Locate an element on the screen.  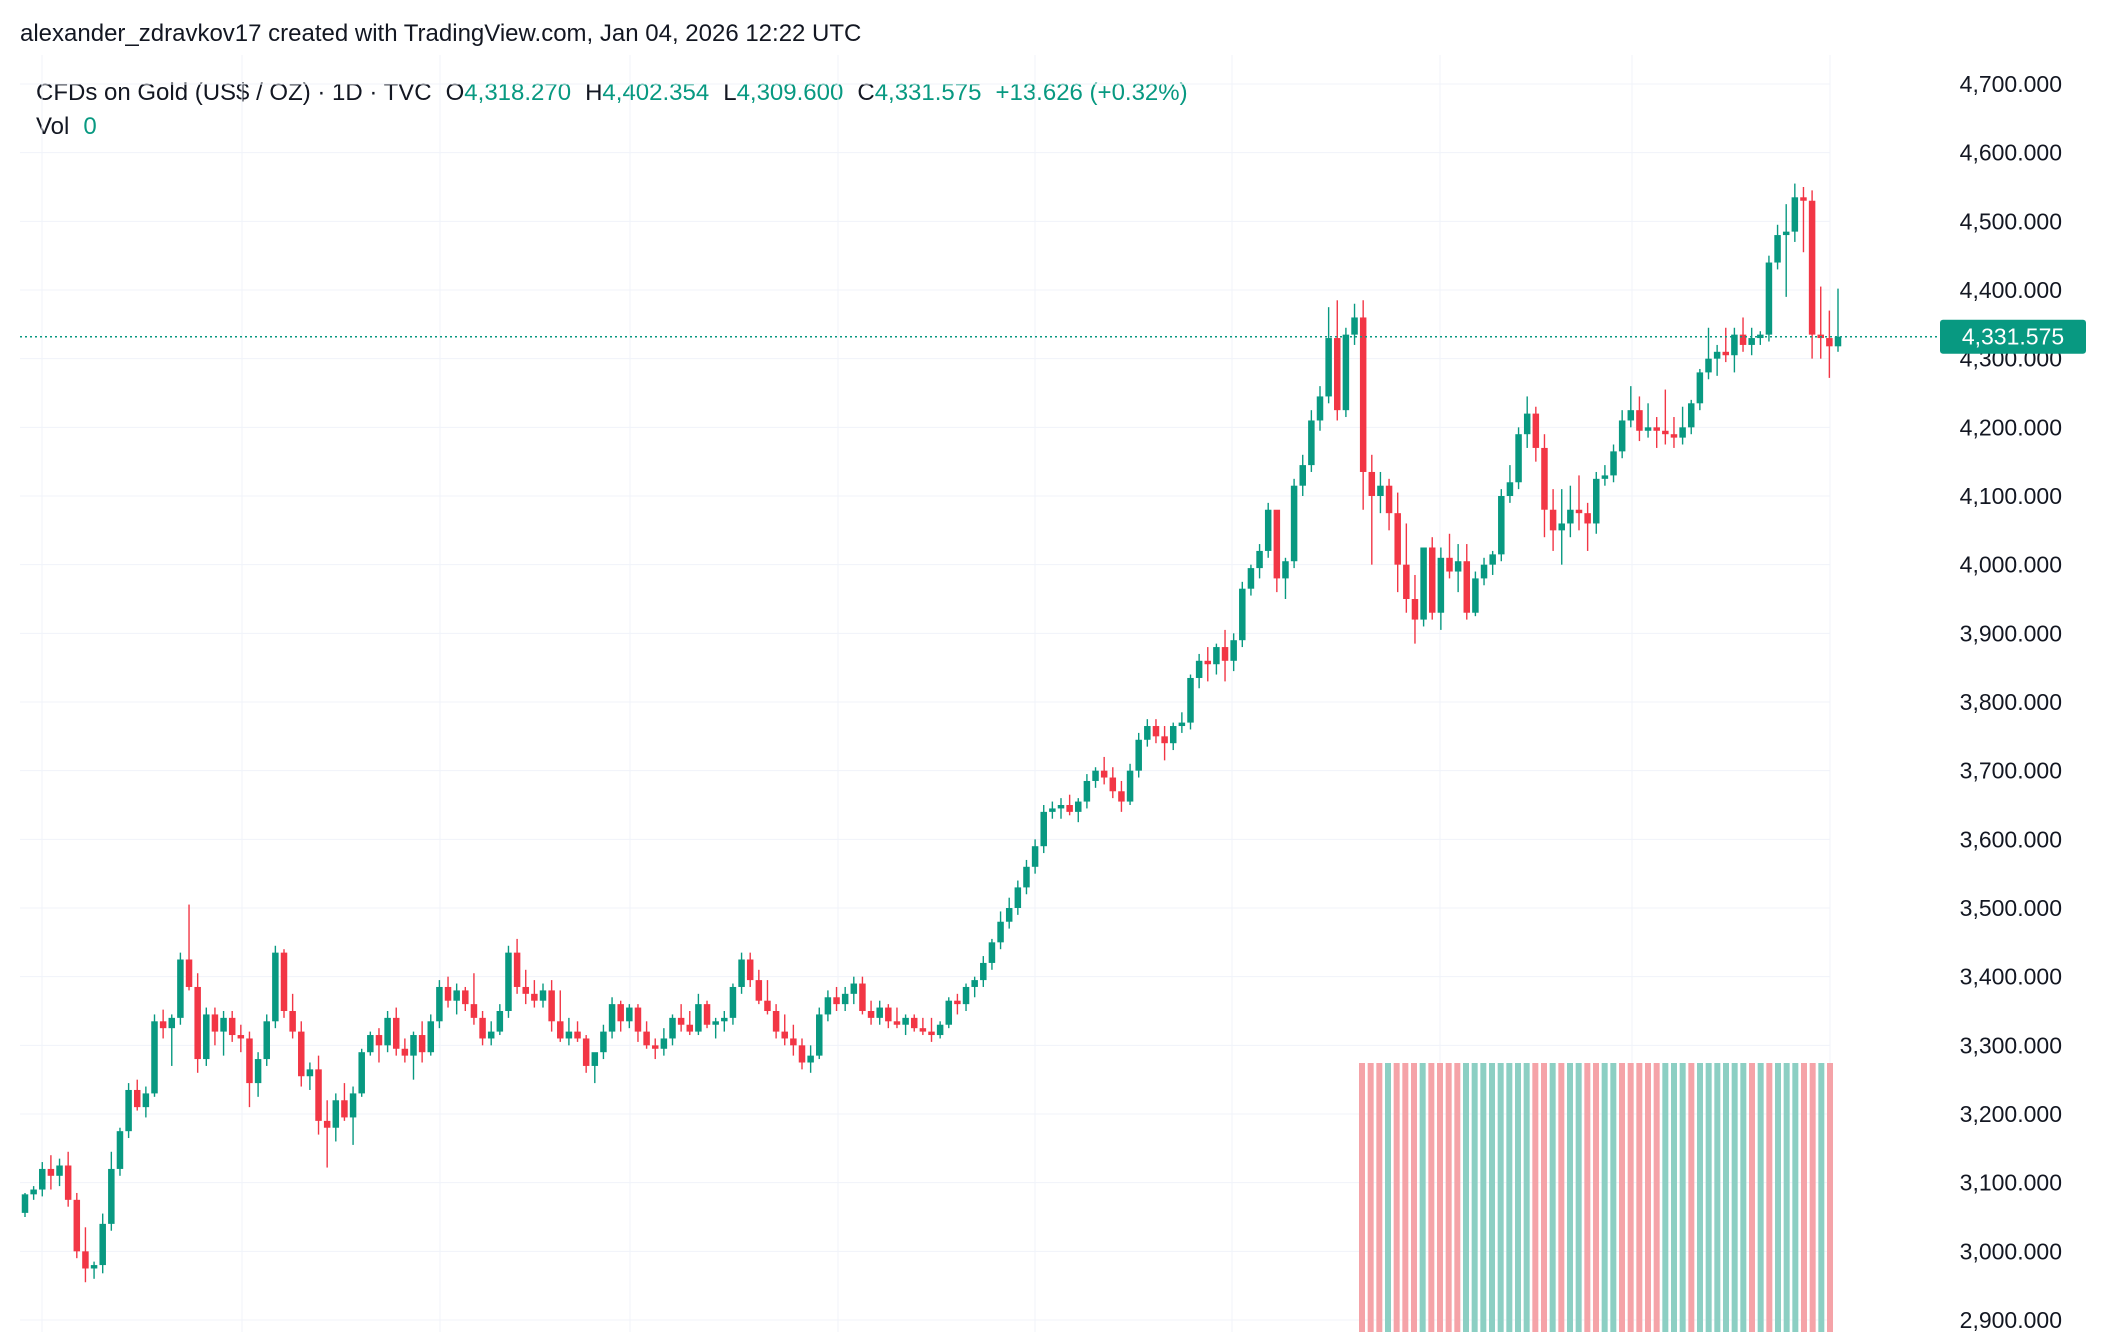
price-axis-label: 3,600.000 is located at coordinates (2011, 839).